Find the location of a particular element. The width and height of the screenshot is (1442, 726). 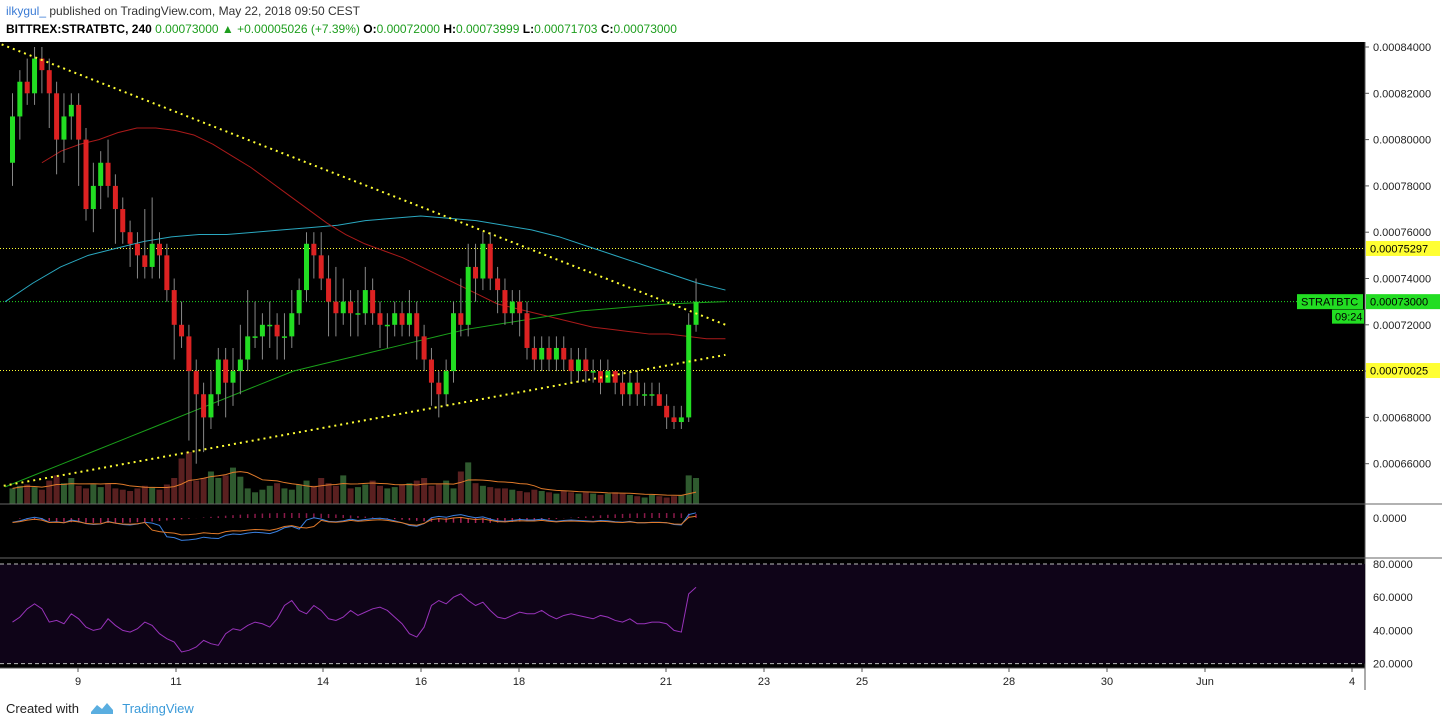

open-label: O: is located at coordinates (370, 29).